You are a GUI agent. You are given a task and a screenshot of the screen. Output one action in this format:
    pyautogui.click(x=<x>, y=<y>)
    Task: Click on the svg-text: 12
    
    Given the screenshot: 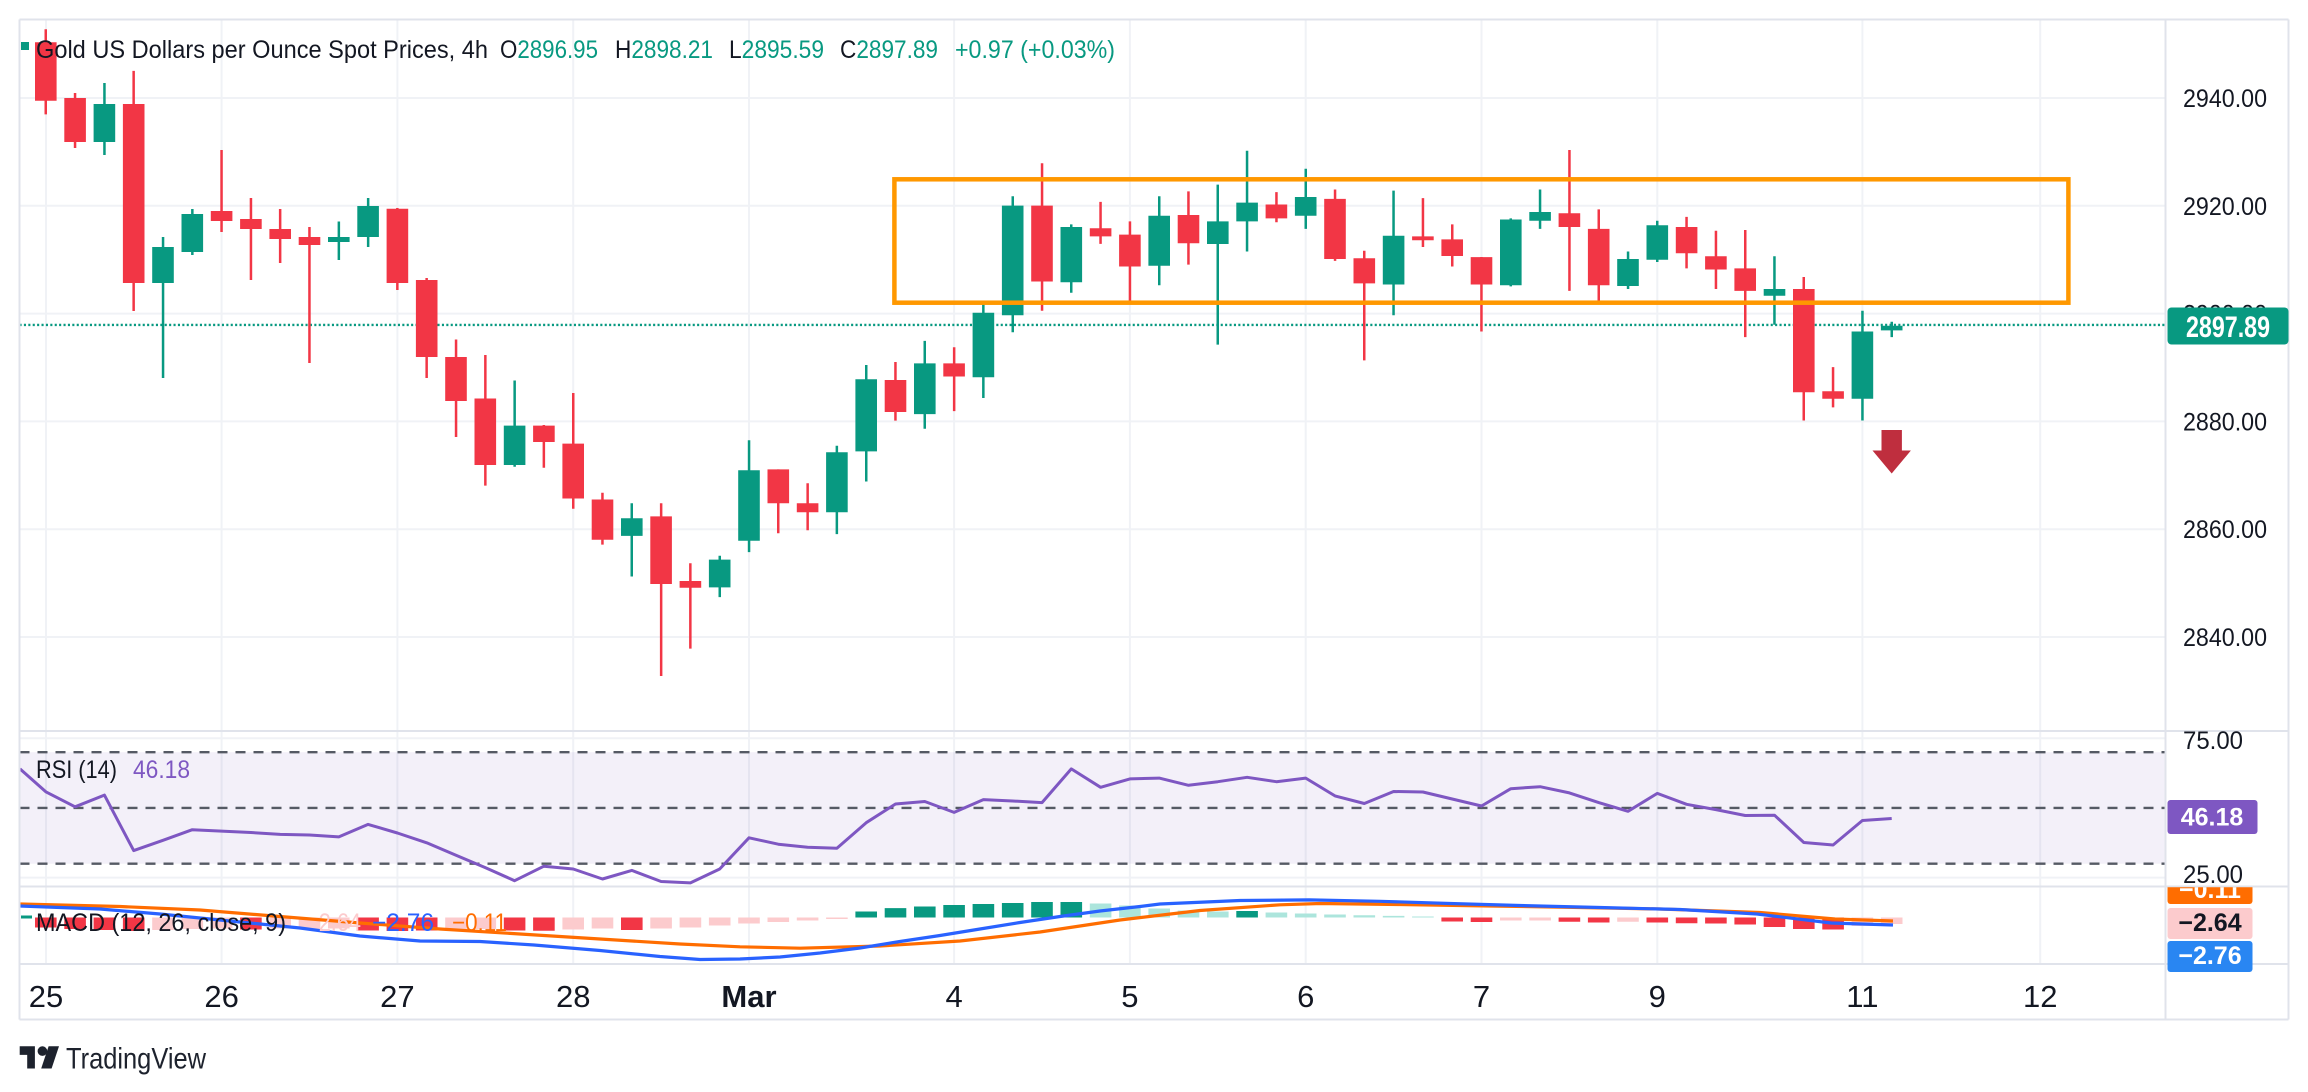 What is the action you would take?
    pyautogui.click(x=2040, y=996)
    